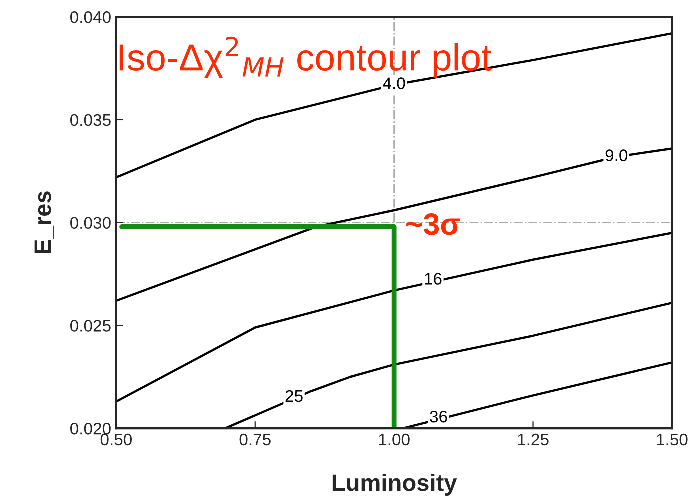 This screenshot has height=503, width=693. Describe the element at coordinates (90, 18) in the screenshot. I see `y-tick-label: 0.040` at that location.